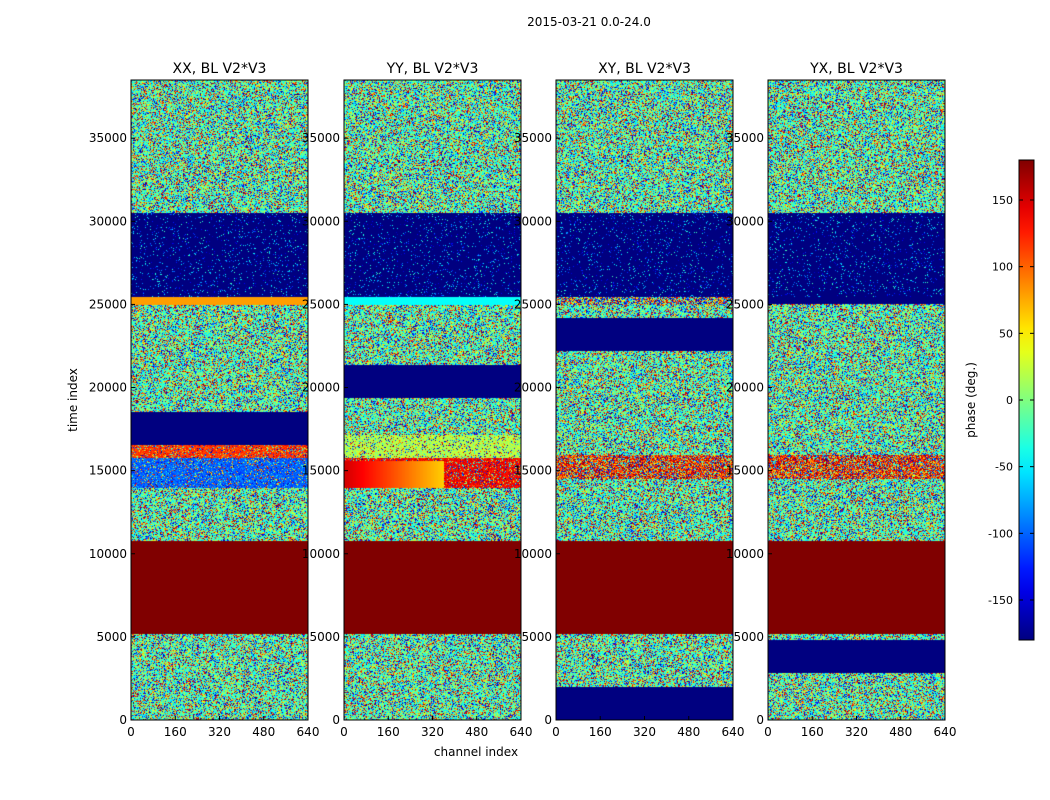  What do you see at coordinates (999, 400) in the screenshot?
I see `colorbar: -150 -100 -50 0 50 100 150 phase (deg.)` at bounding box center [999, 400].